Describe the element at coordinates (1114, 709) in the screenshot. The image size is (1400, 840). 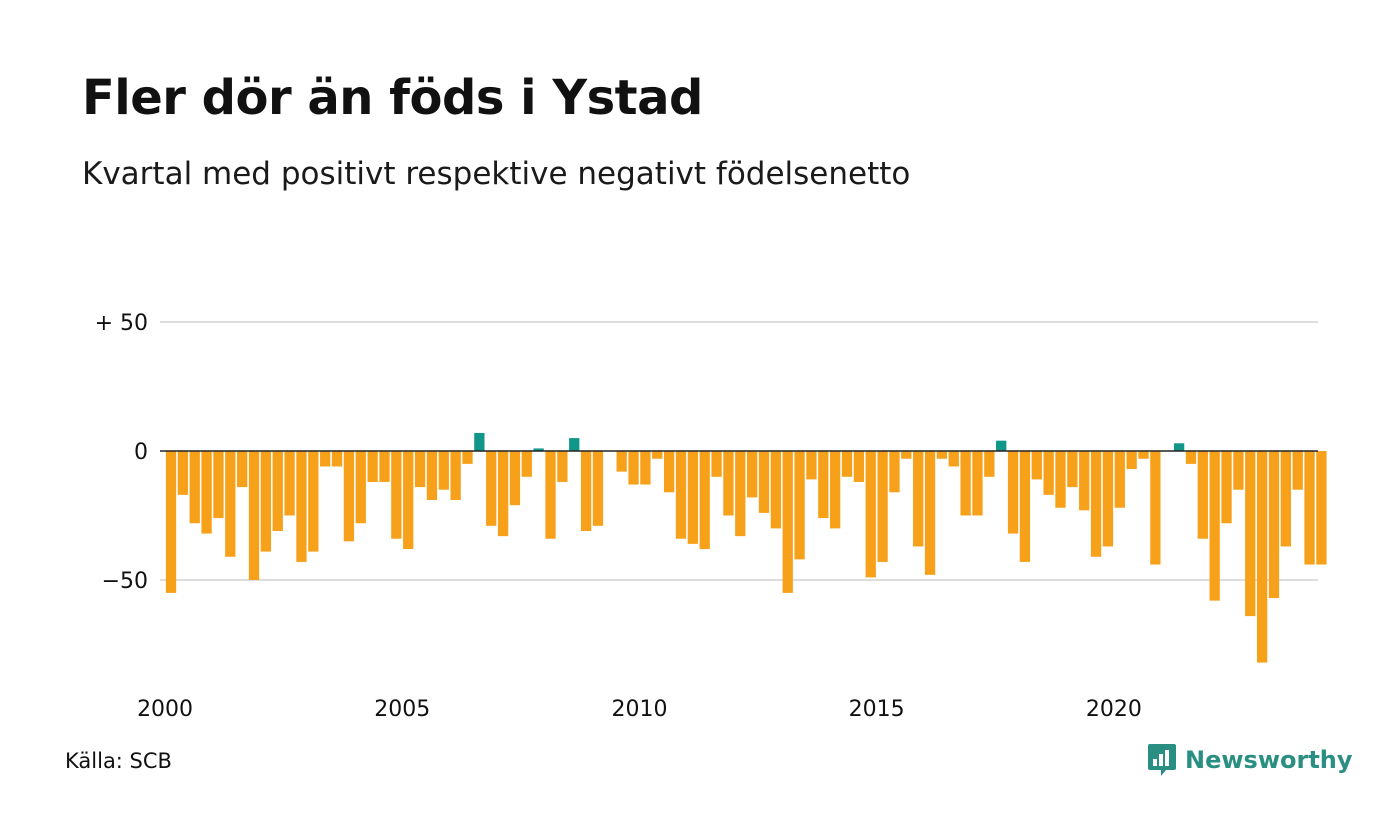
I see `x-tick-label: 2020` at that location.